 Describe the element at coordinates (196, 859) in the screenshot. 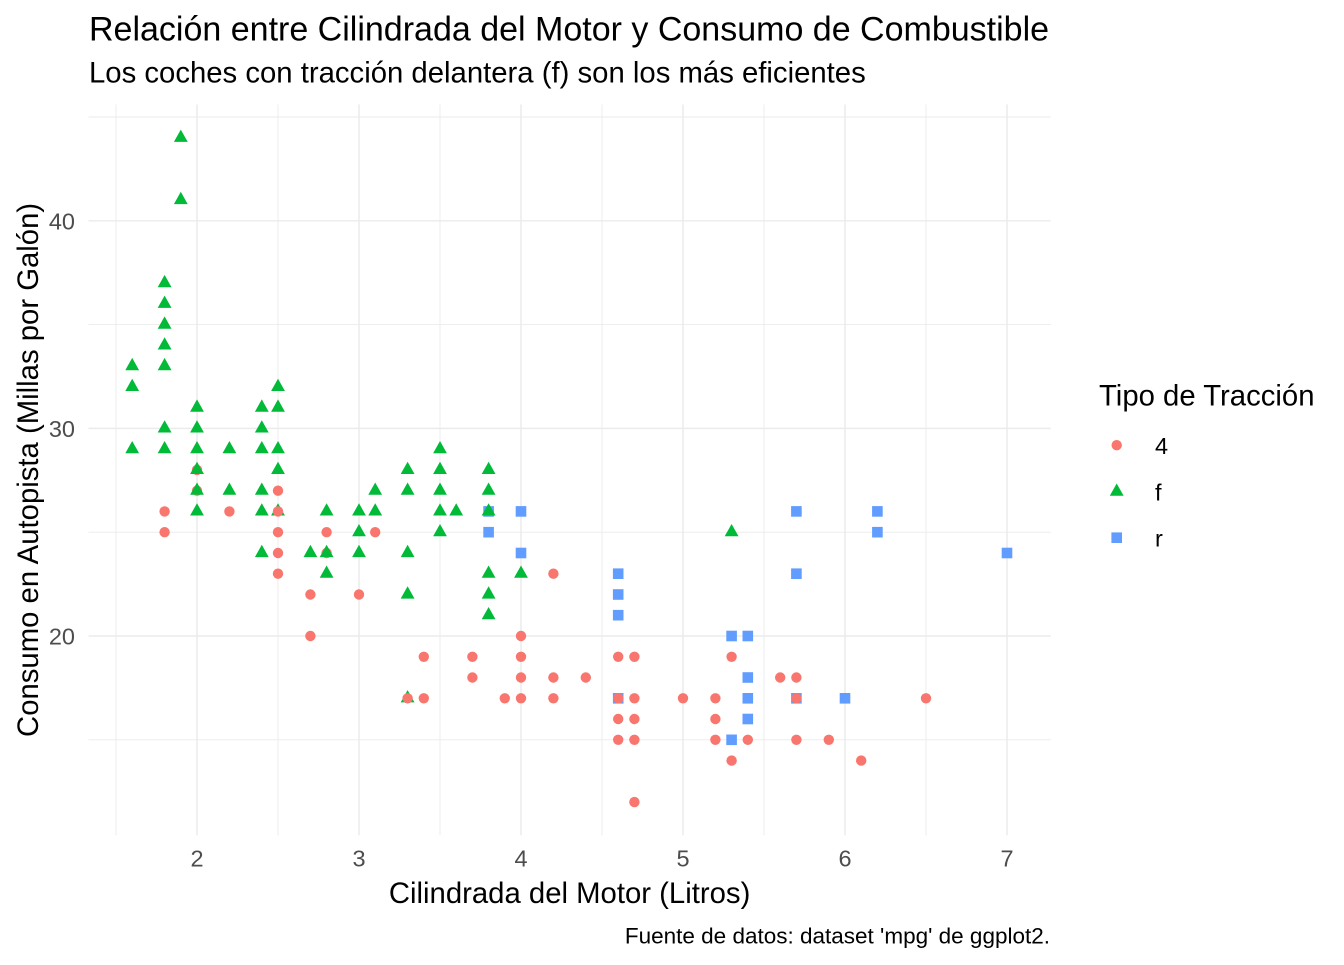

I see `svg-text: 2` at that location.